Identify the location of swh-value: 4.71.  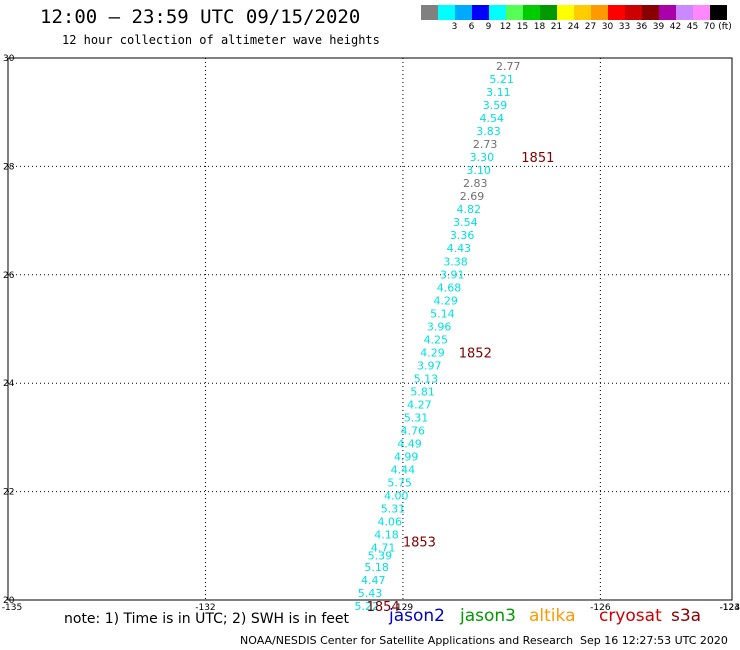
(383, 547).